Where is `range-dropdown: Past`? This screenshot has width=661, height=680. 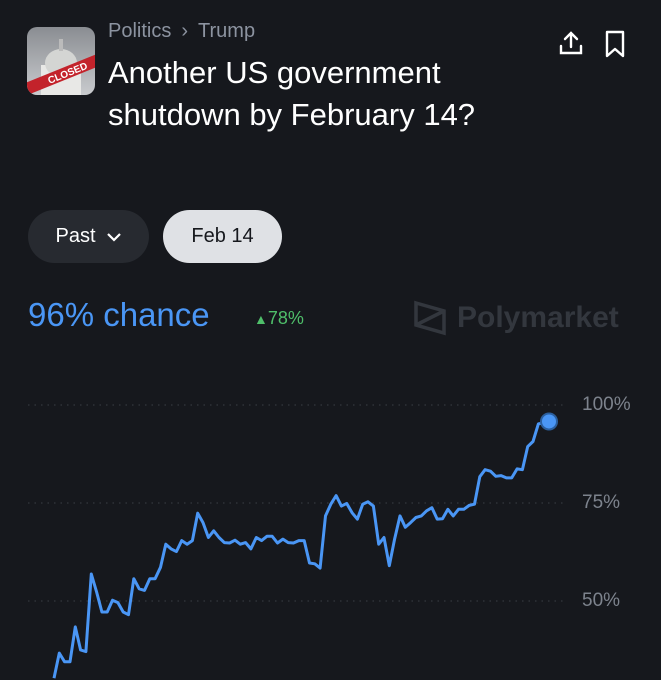
range-dropdown: Past is located at coordinates (88, 236).